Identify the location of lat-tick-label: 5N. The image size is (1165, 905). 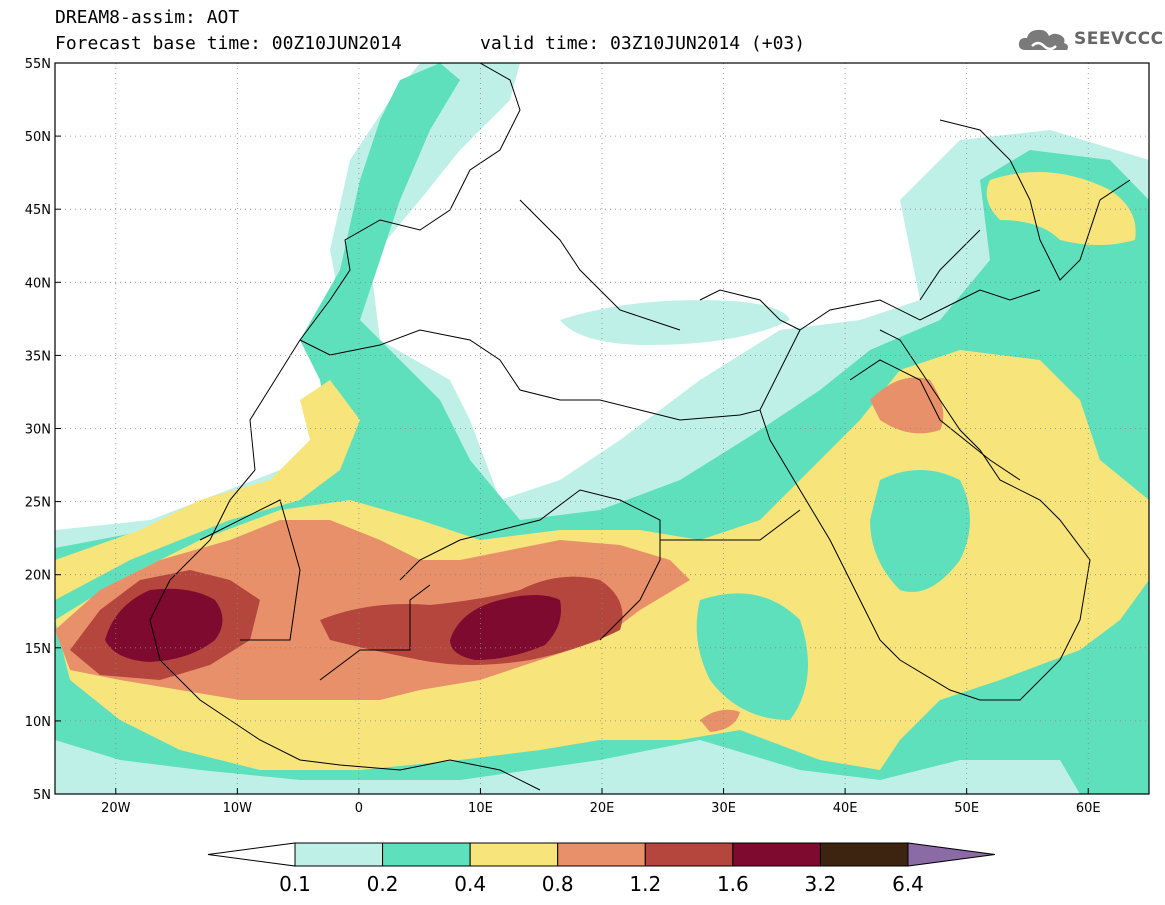
(42, 795).